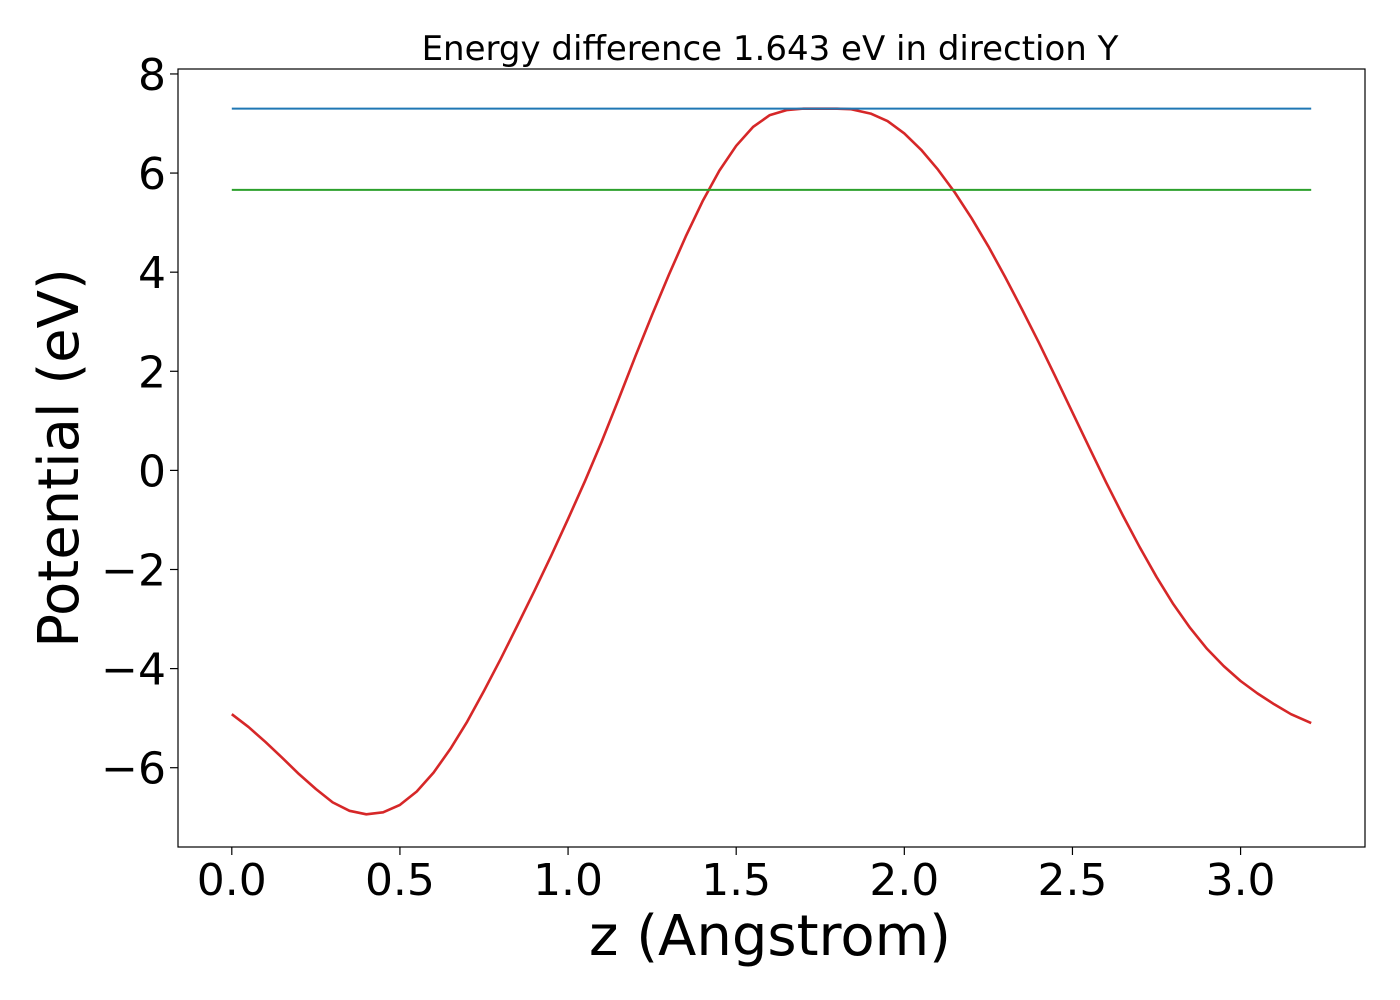 This screenshot has height=1000, width=1400. Describe the element at coordinates (736, 880) in the screenshot. I see `x-tick-label: 1.5` at that location.